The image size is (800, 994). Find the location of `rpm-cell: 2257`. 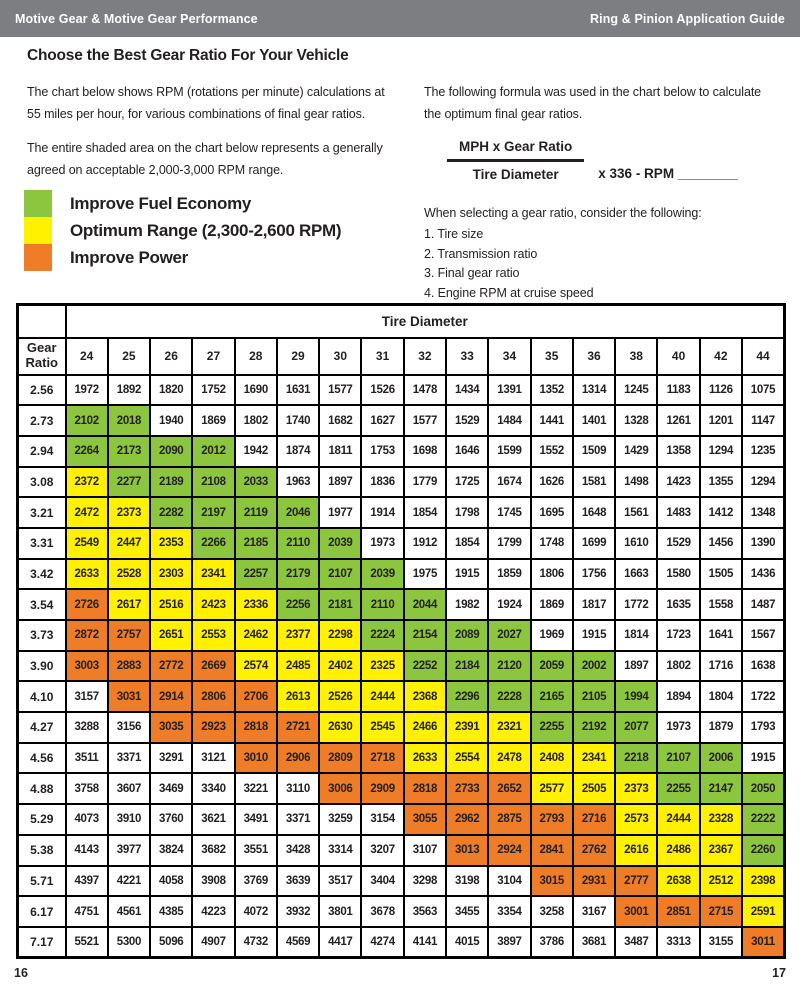

rpm-cell: 2257 is located at coordinates (255, 574).